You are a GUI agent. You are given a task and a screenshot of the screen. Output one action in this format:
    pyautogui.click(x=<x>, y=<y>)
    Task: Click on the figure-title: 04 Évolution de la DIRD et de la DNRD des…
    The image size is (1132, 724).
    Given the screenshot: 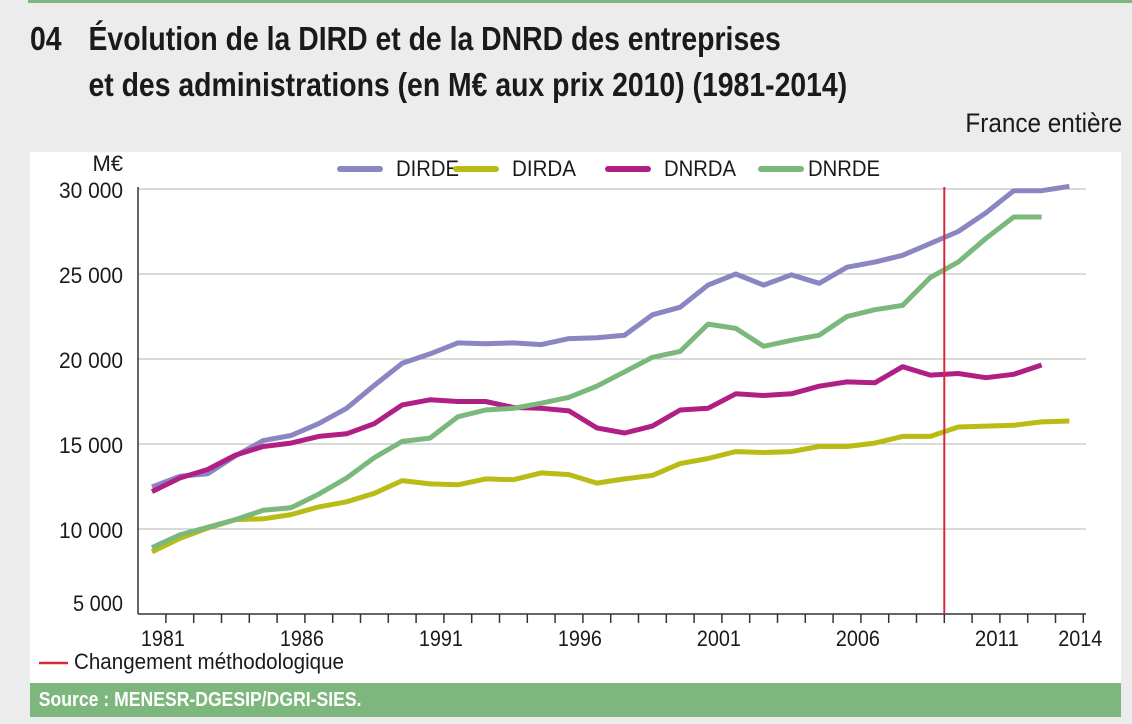 What is the action you would take?
    pyautogui.click(x=438, y=62)
    